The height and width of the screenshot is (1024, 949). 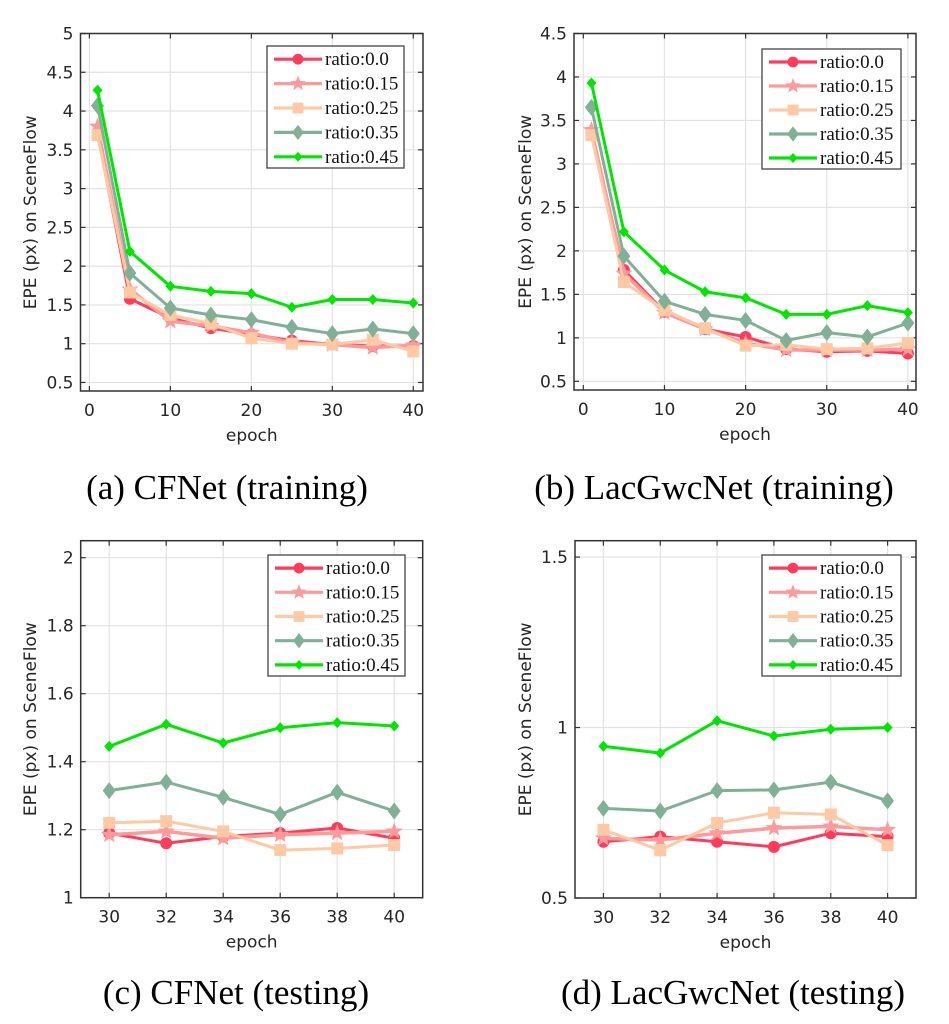 What do you see at coordinates (831, 158) in the screenshot?
I see `legend-item: ratio:0.45` at bounding box center [831, 158].